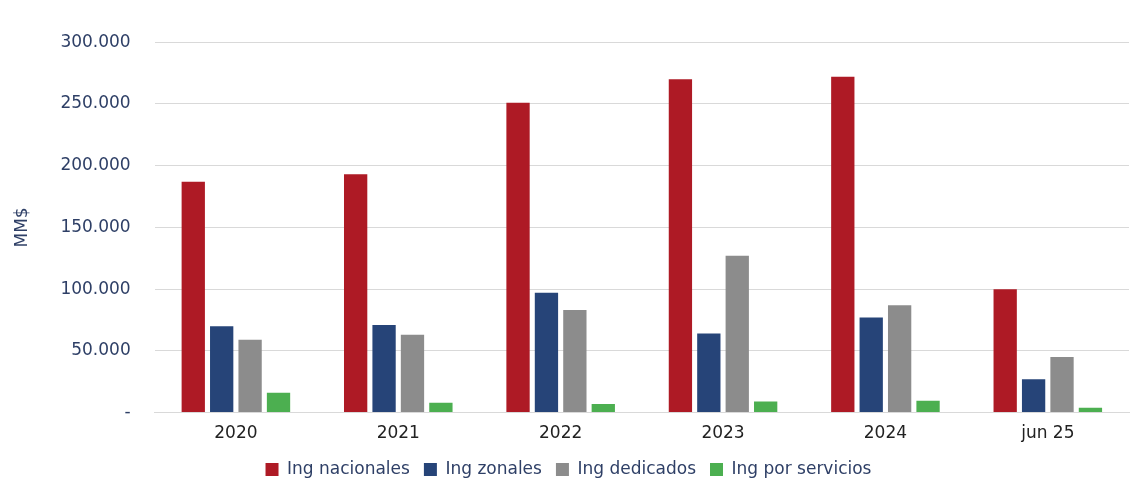  Describe the element at coordinates (95, 164) in the screenshot. I see `y-tick-label: 200.000` at that location.